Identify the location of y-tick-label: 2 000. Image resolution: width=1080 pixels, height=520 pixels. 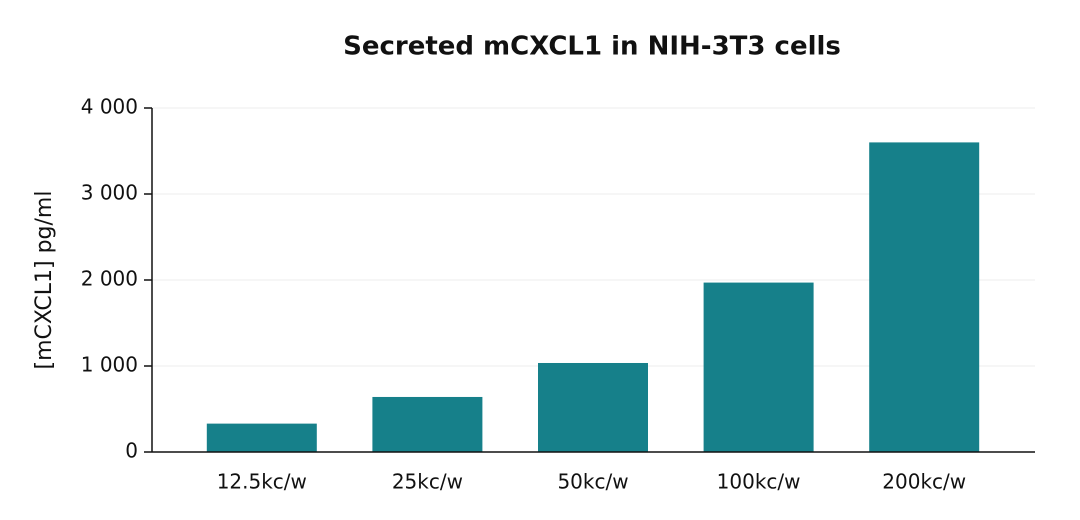
(109, 279).